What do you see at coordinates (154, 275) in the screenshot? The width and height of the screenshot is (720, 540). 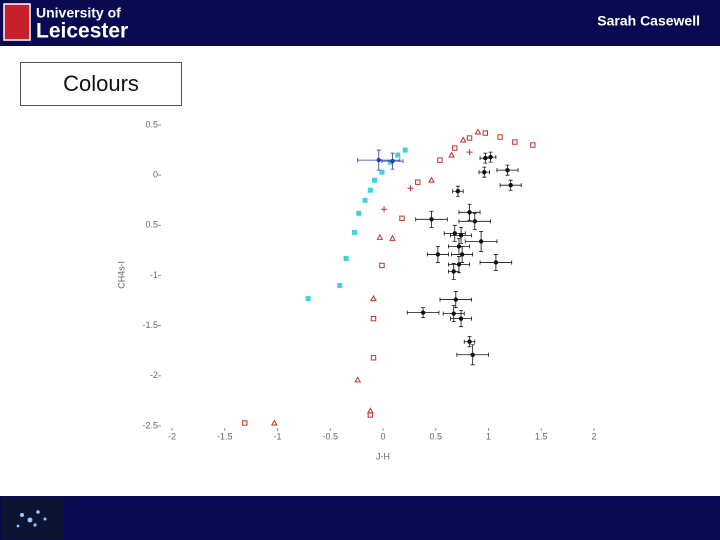 I see `y-tick-label: -1` at bounding box center [154, 275].